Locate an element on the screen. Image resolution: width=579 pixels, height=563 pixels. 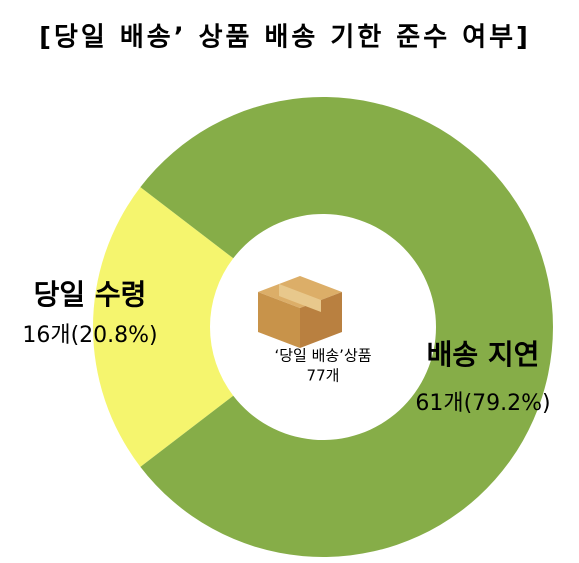
slice-label: 배송 지연 is located at coordinates (483, 354).